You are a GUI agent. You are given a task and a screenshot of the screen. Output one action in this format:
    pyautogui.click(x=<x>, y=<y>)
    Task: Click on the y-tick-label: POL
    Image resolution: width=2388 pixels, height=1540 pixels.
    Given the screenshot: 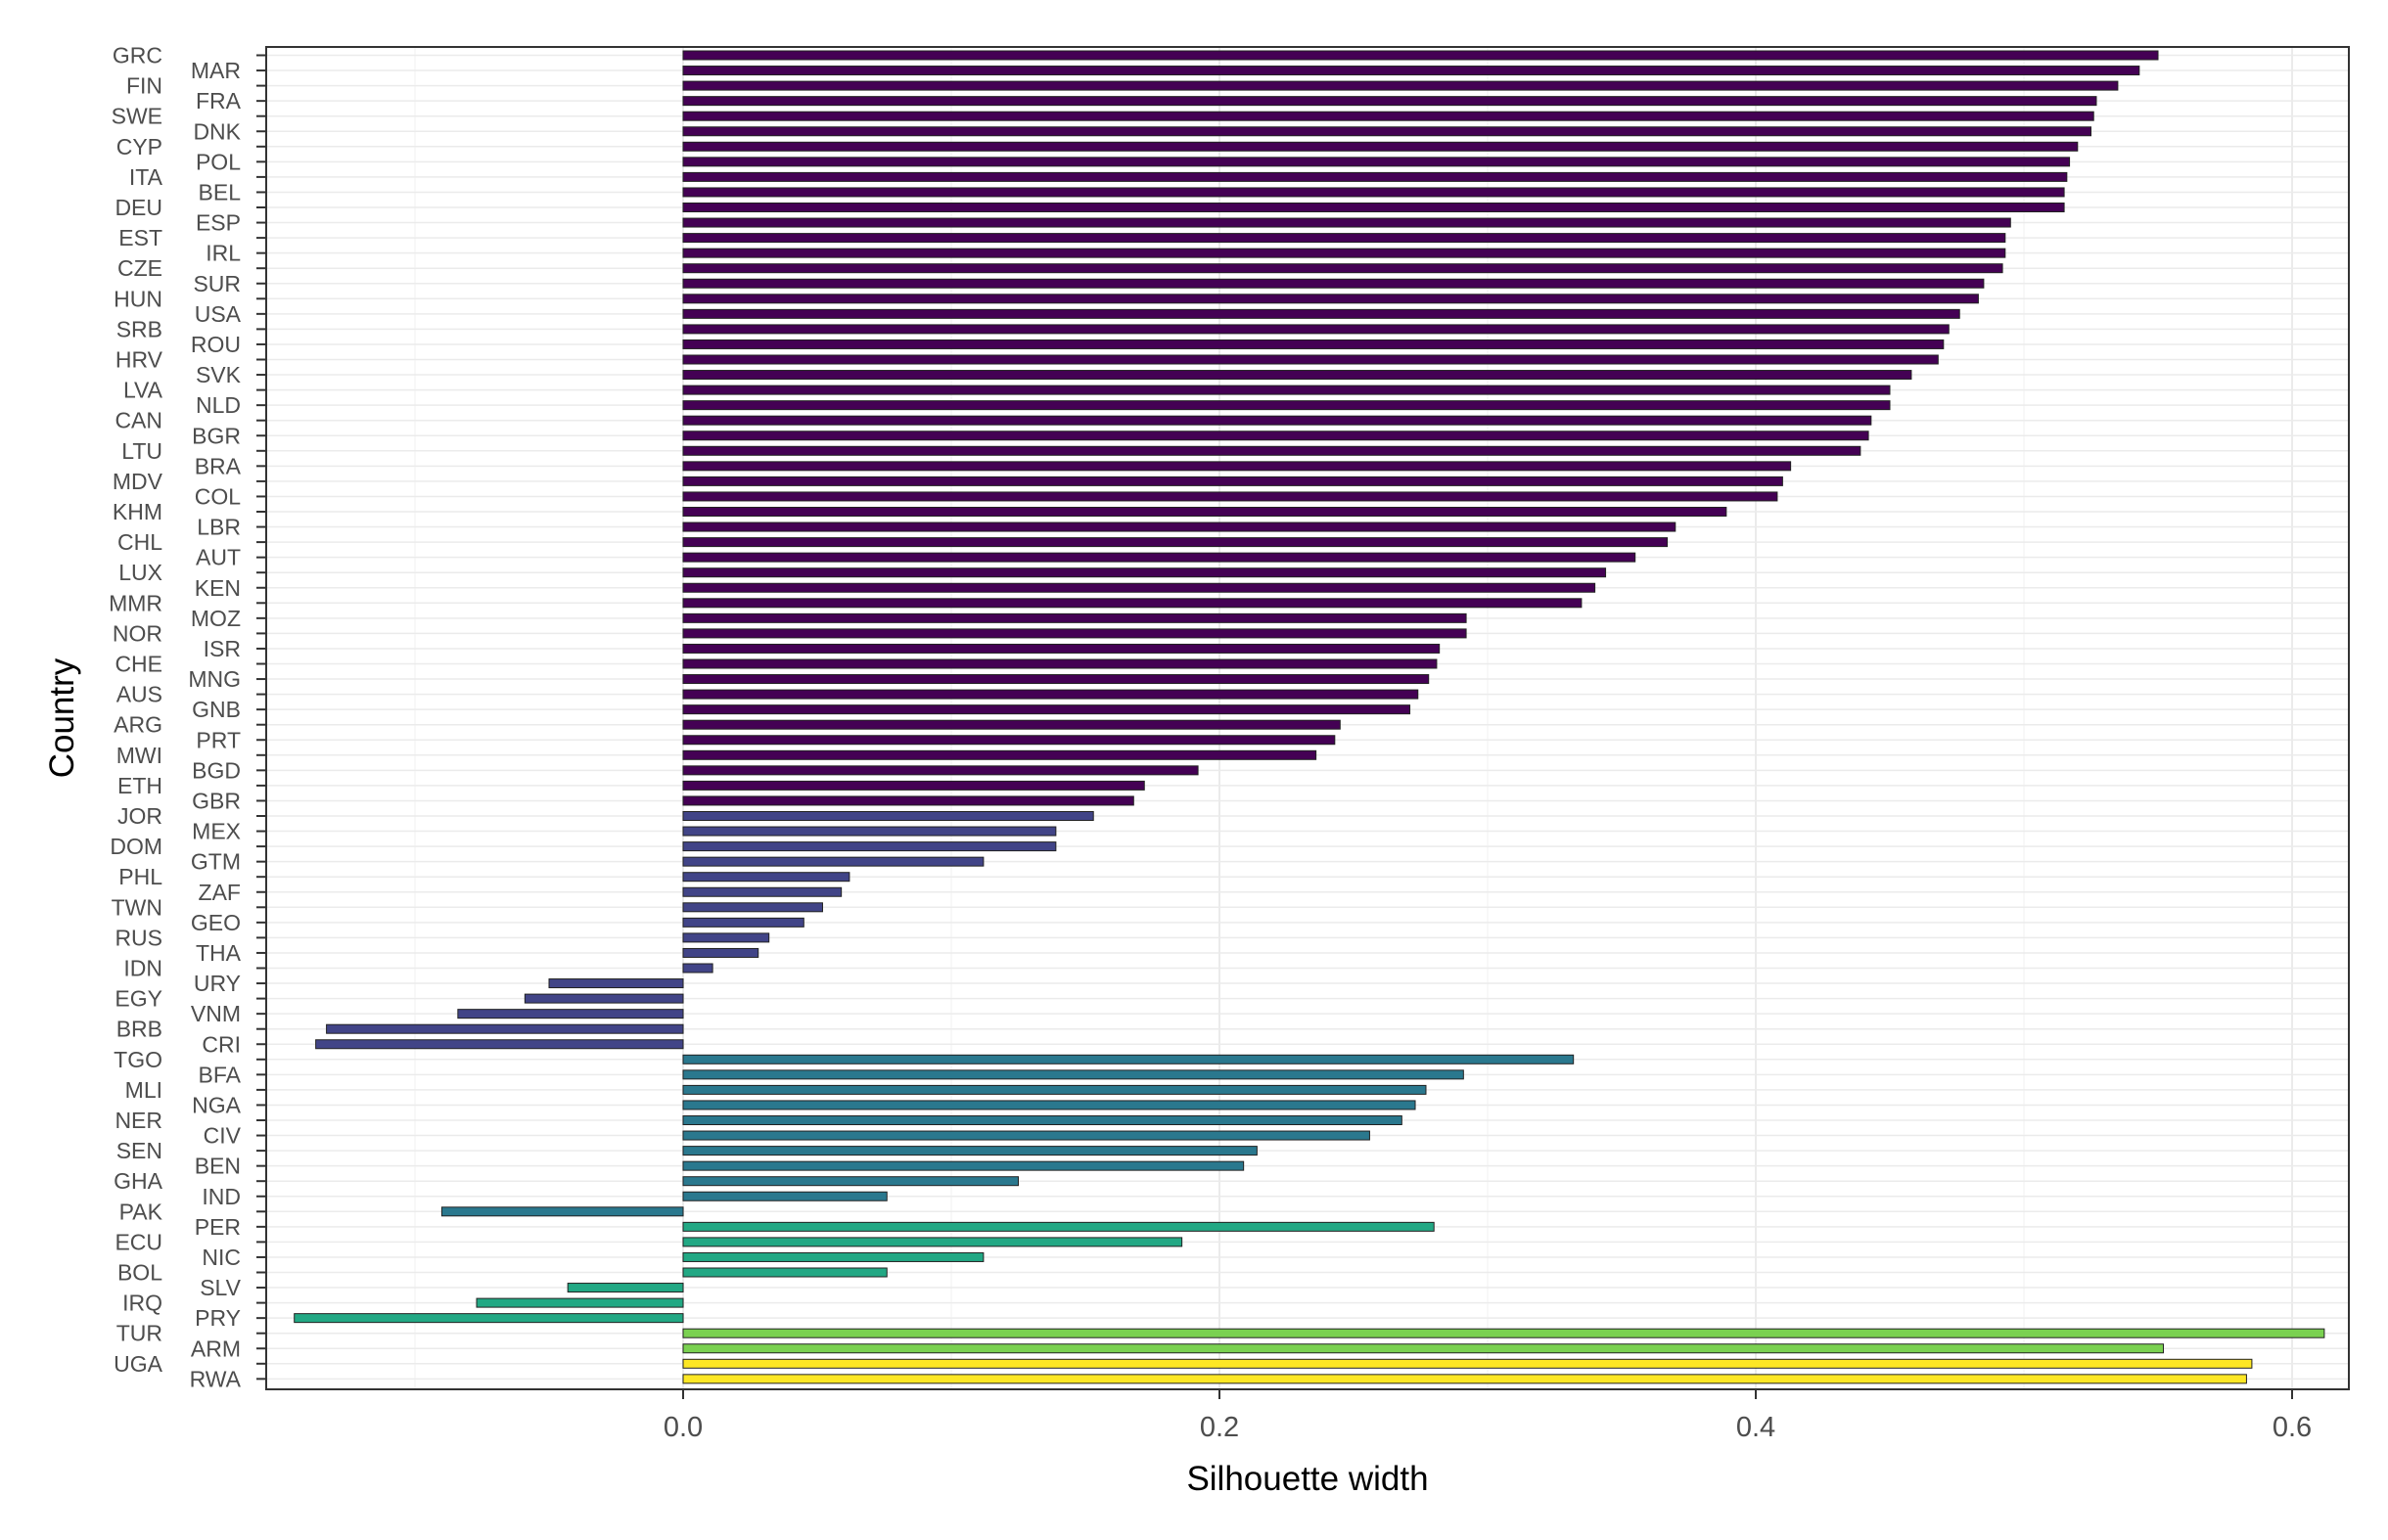 What is the action you would take?
    pyautogui.click(x=218, y=161)
    